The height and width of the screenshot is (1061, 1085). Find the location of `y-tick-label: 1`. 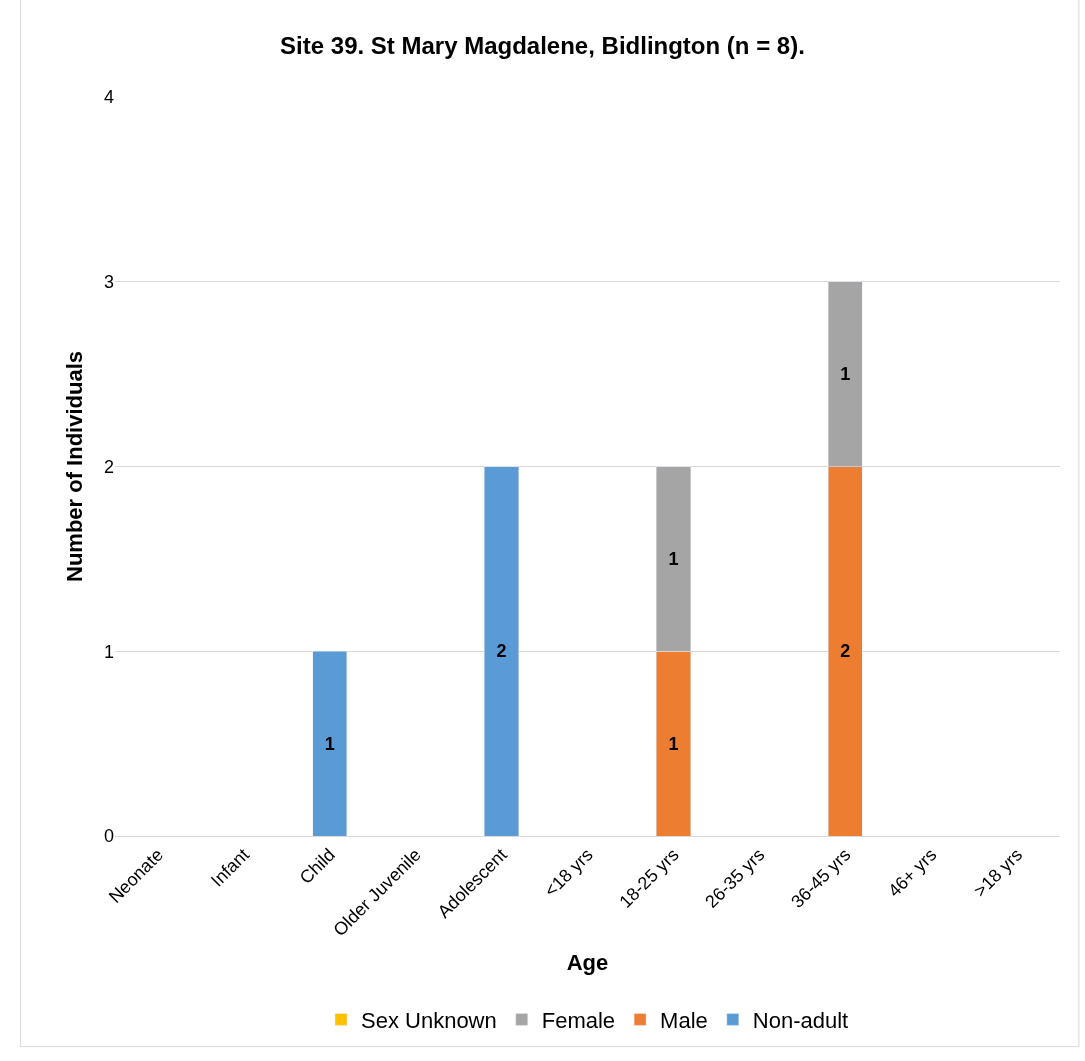

y-tick-label: 1 is located at coordinates (108, 651).